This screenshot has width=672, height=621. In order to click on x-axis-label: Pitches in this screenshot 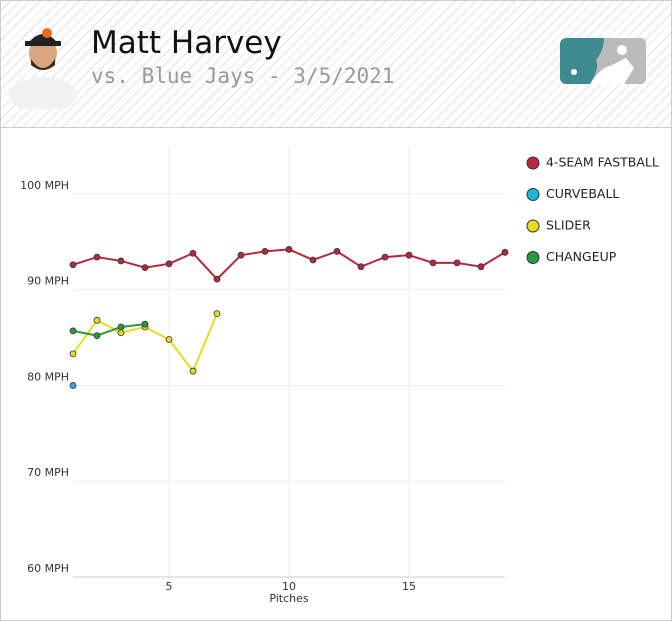, I will do `click(289, 598)`.